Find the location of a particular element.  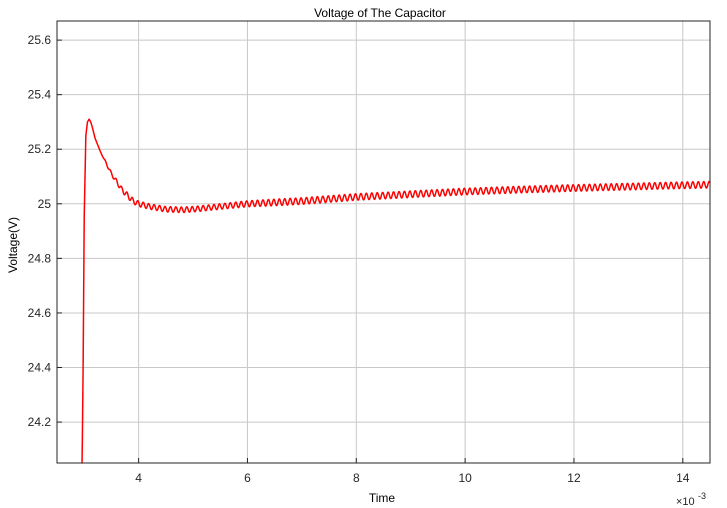

x-axis-exponent: ×10 -3 is located at coordinates (691, 499).